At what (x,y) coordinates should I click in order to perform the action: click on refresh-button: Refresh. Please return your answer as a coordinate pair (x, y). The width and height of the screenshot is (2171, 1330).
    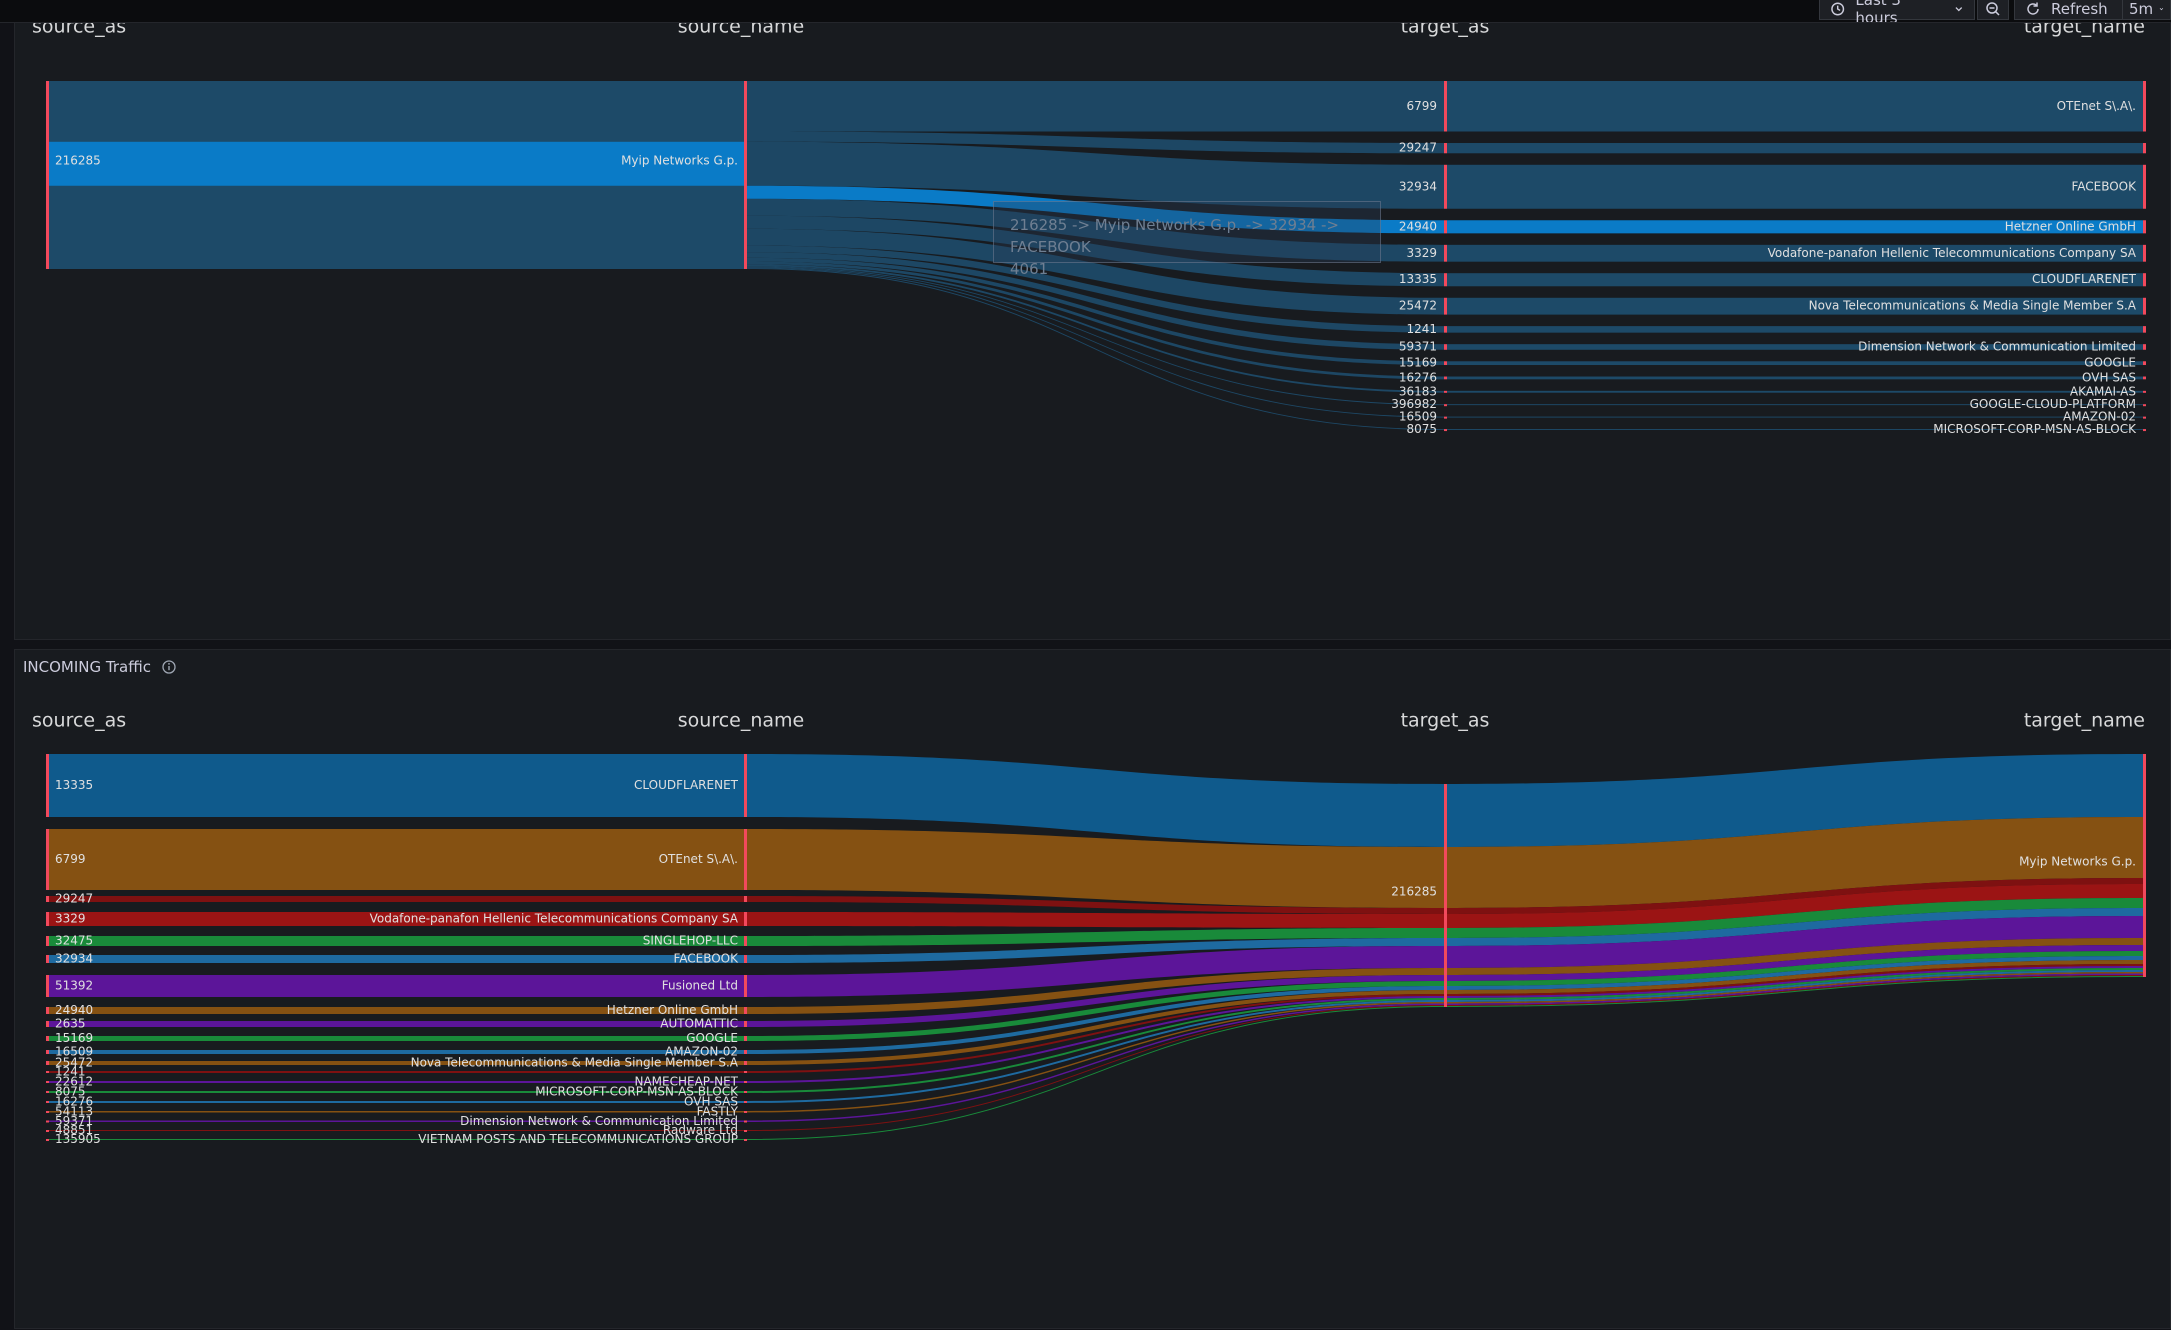
    Looking at the image, I should click on (2068, 10).